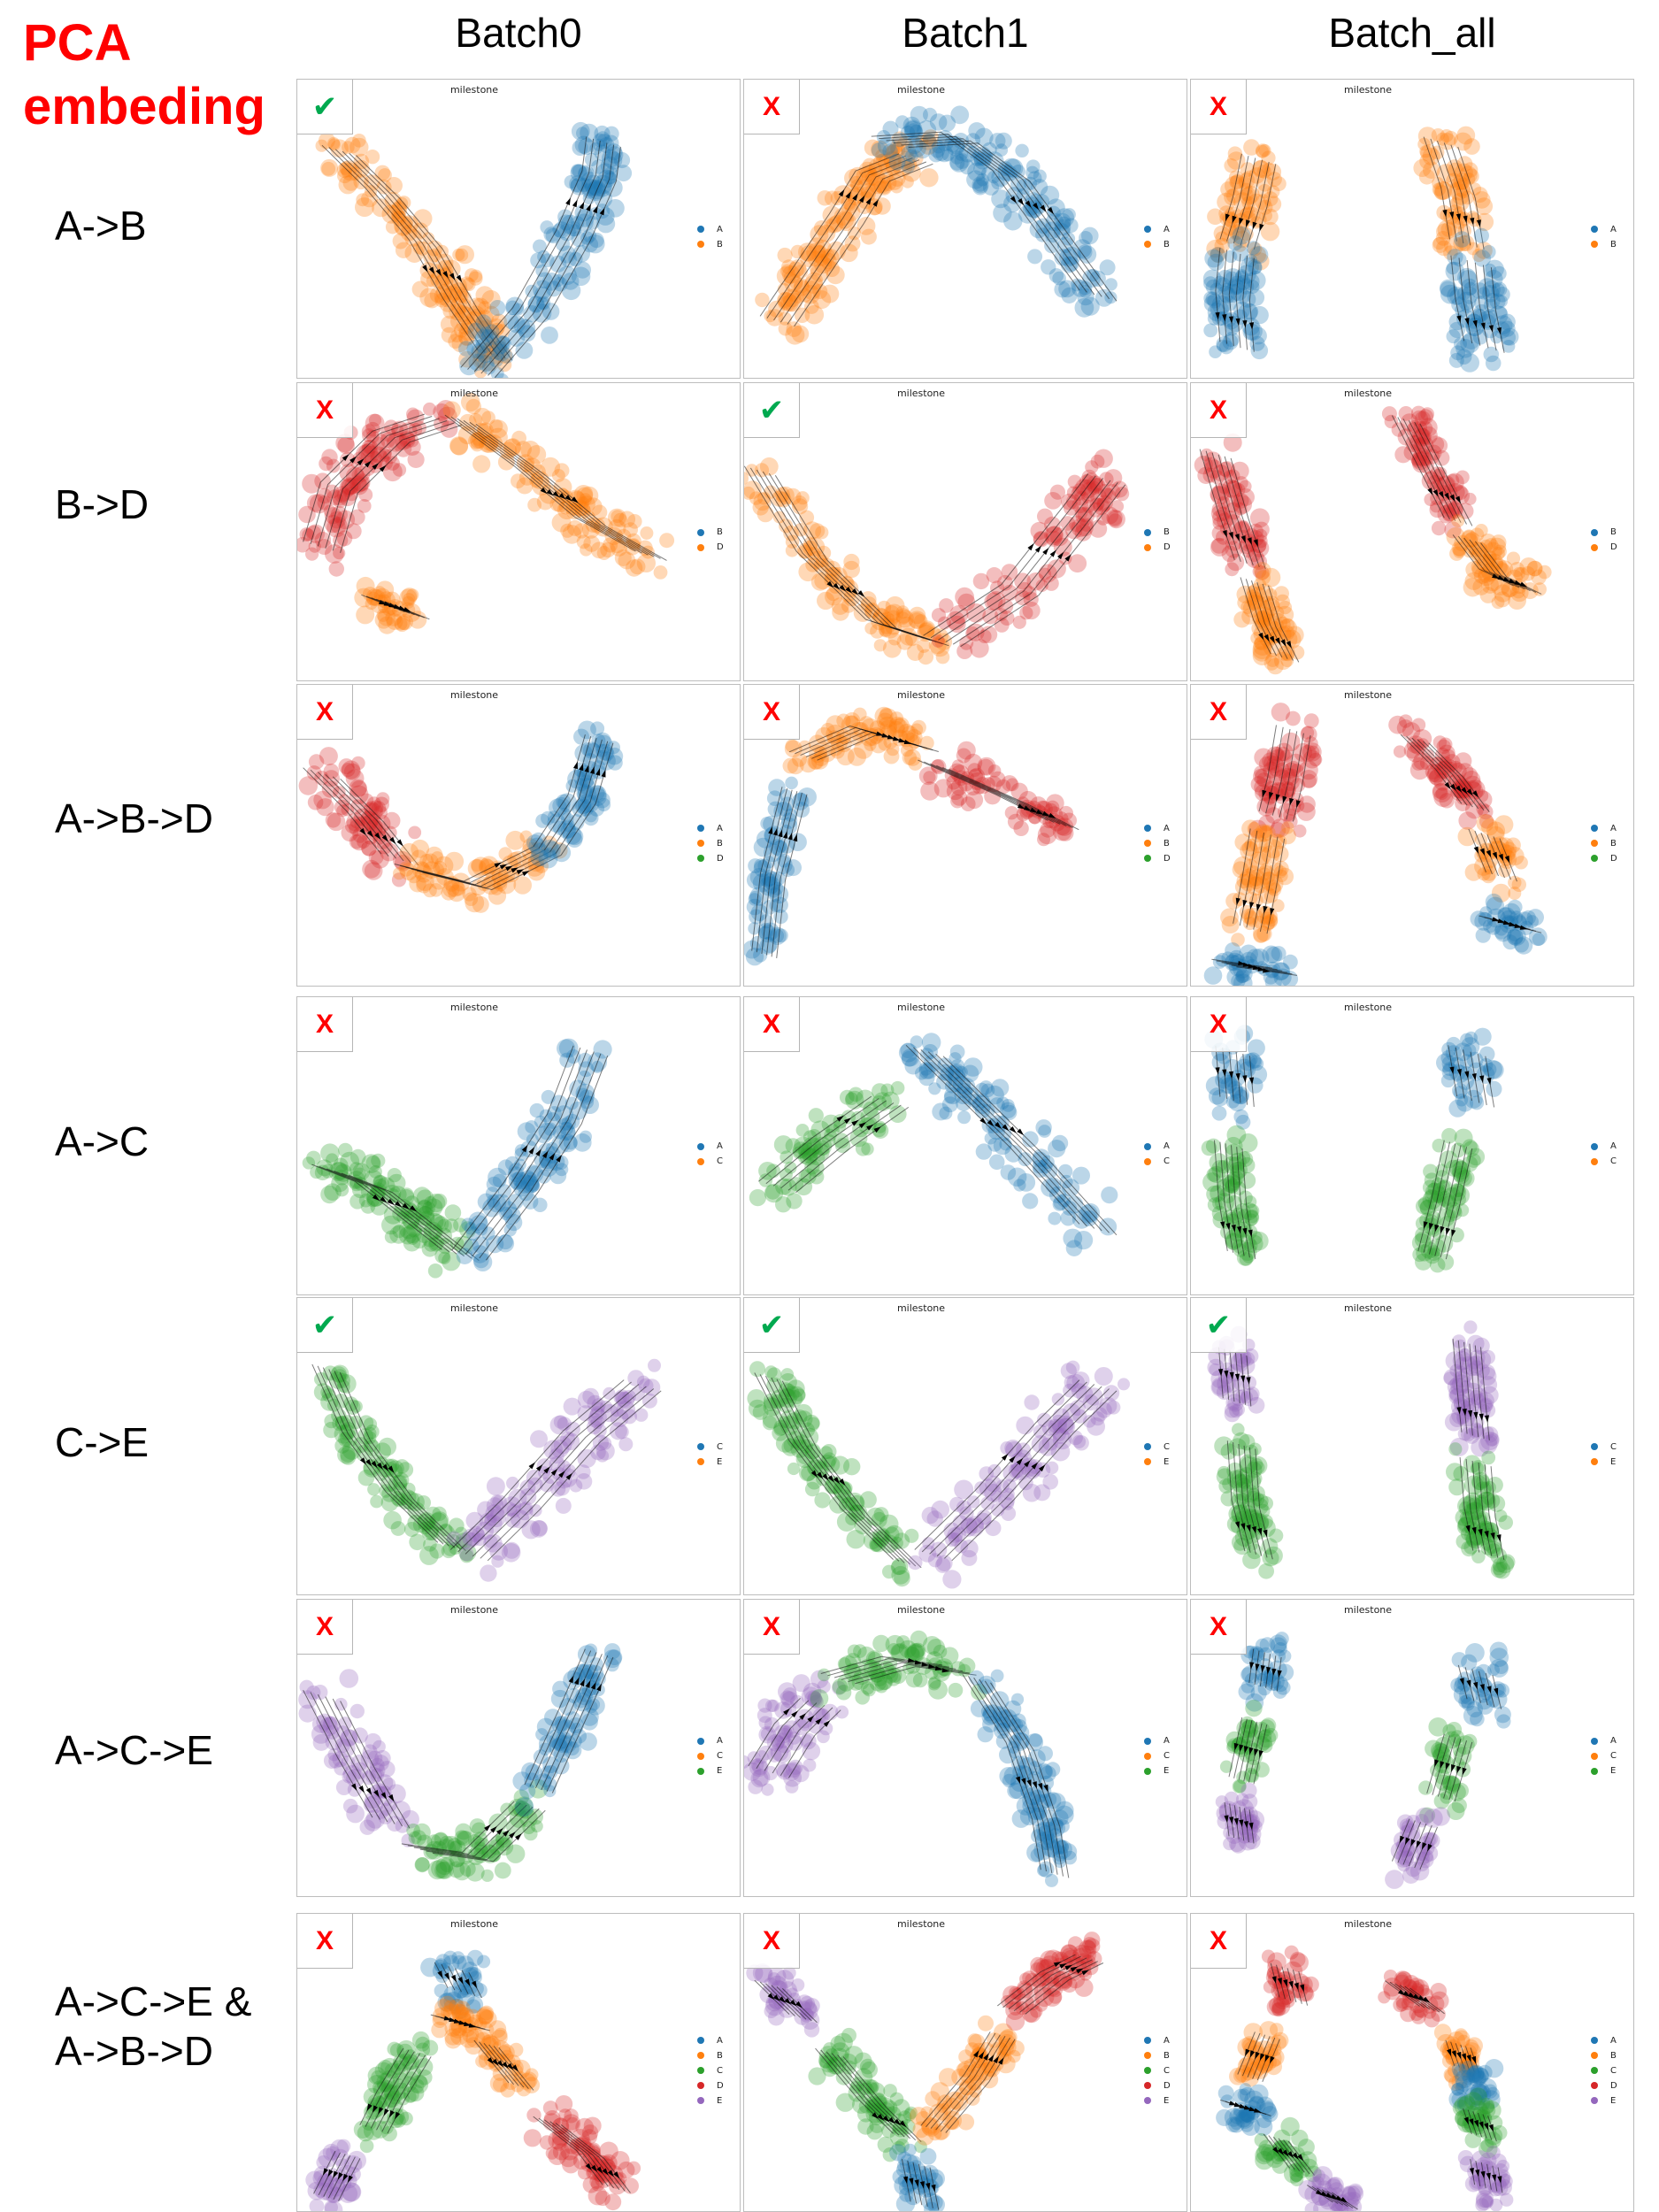  I want to click on legend-label: D, so click(721, 859).